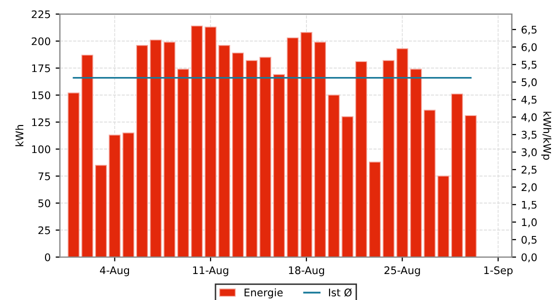  Describe the element at coordinates (529, 153) in the screenshot. I see `y2-tick-label: 3,0` at that location.